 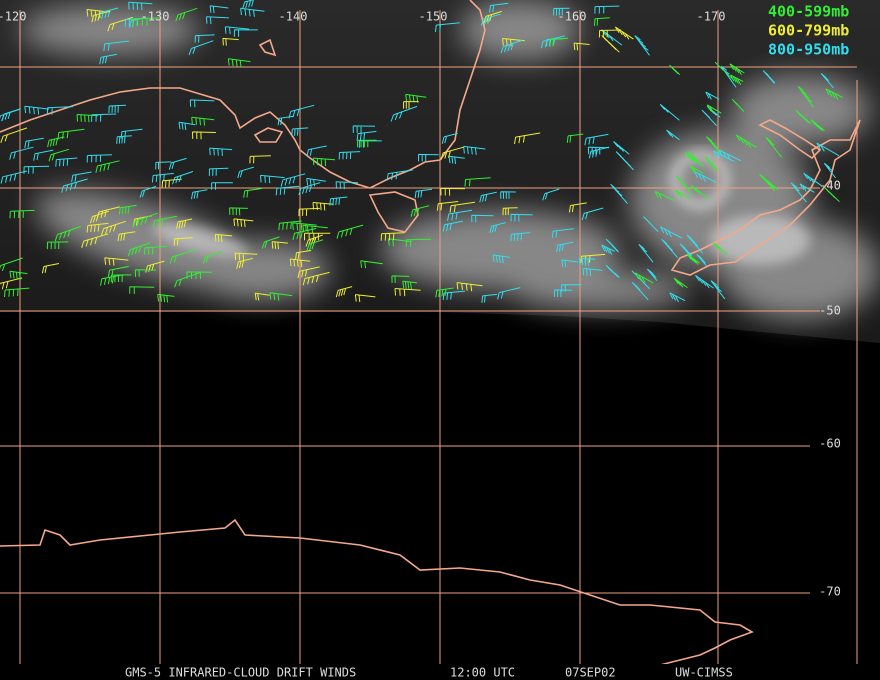 What do you see at coordinates (440, 672) in the screenshot?
I see `footer-bar` at bounding box center [440, 672].